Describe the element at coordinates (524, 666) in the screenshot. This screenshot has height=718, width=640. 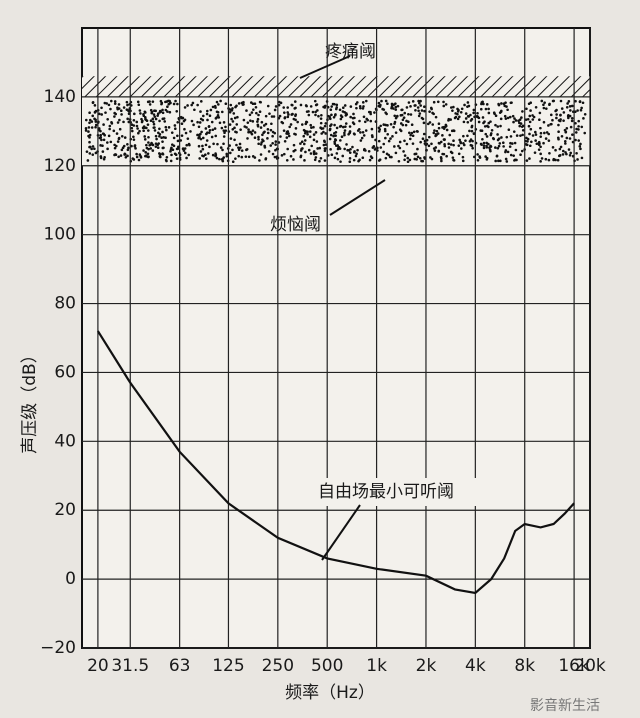
I see `x-tick-label: 8k` at that location.